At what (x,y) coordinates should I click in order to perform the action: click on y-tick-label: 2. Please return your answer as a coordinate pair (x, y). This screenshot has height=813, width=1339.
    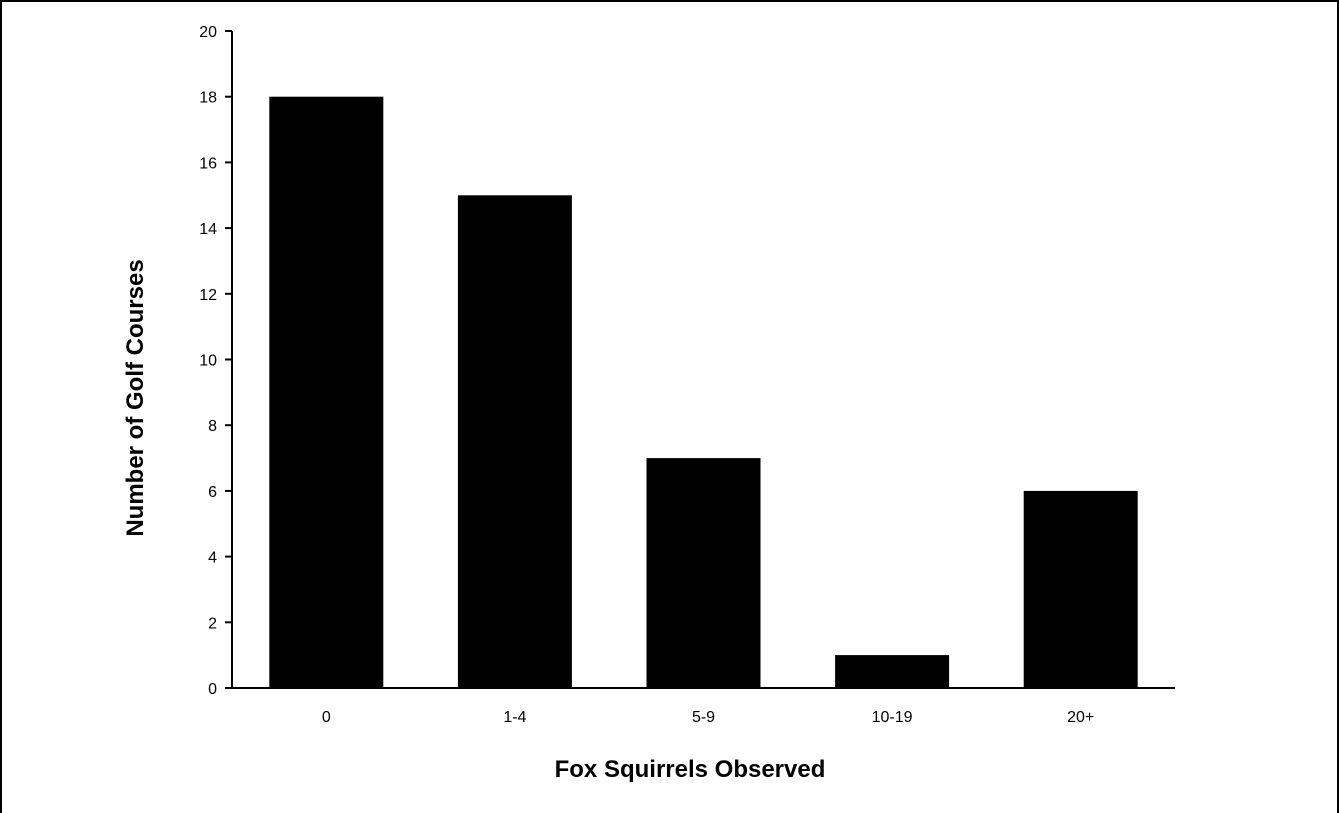
    Looking at the image, I should click on (212, 623).